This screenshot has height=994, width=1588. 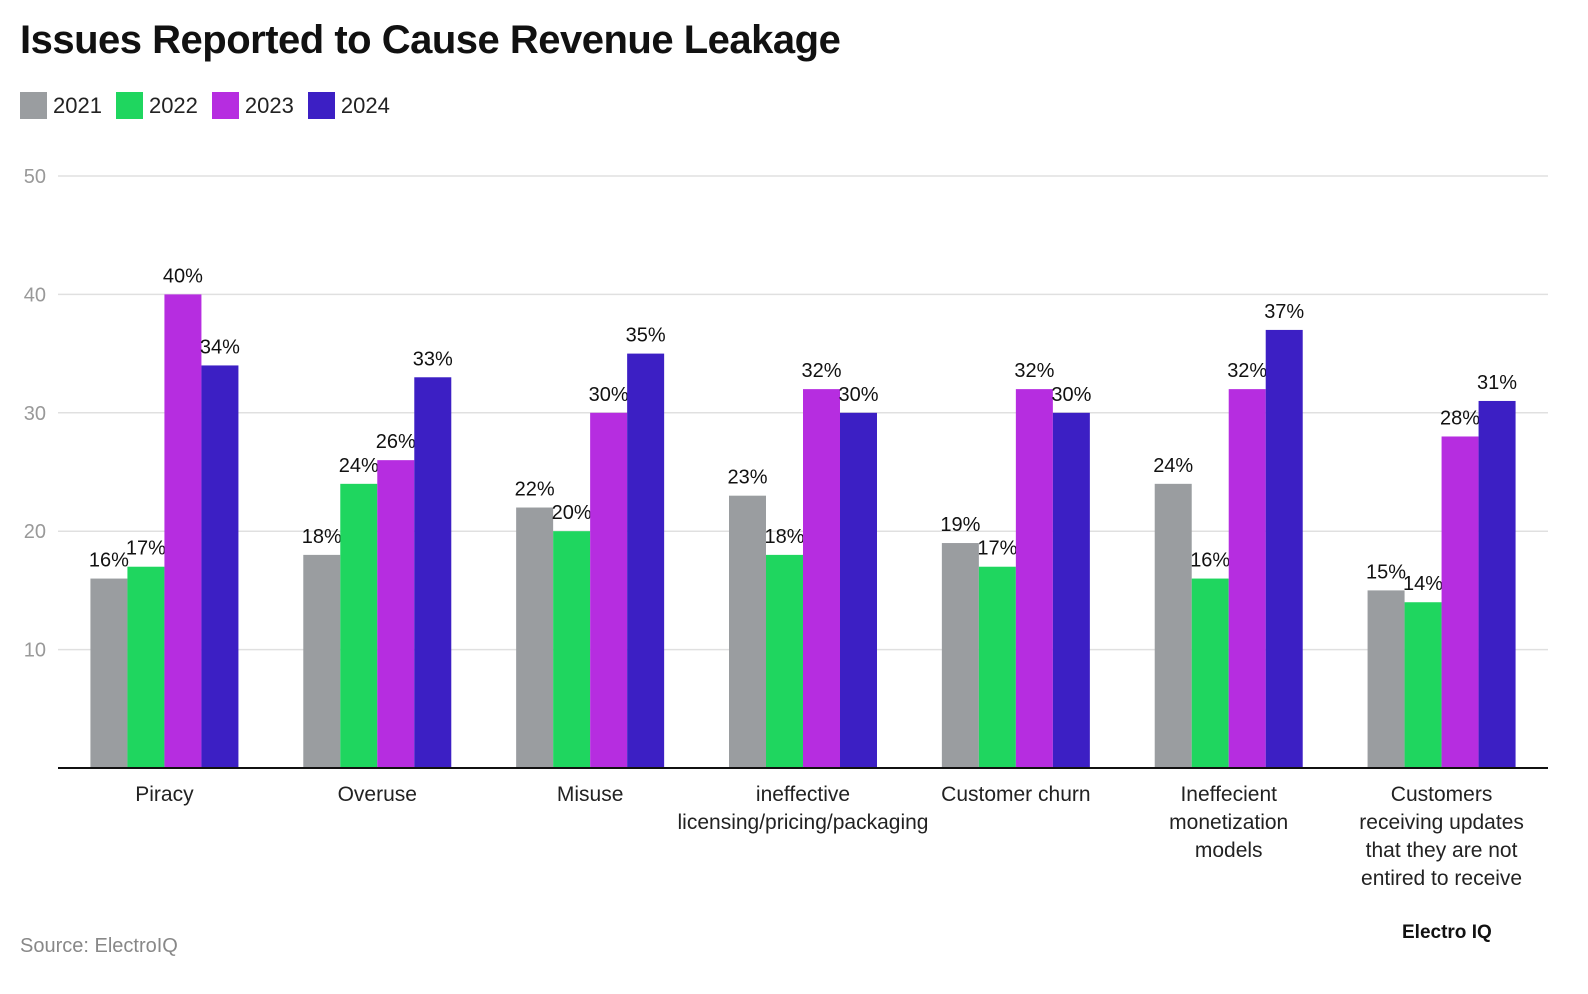 I want to click on legend-label: 2021, so click(x=77, y=105).